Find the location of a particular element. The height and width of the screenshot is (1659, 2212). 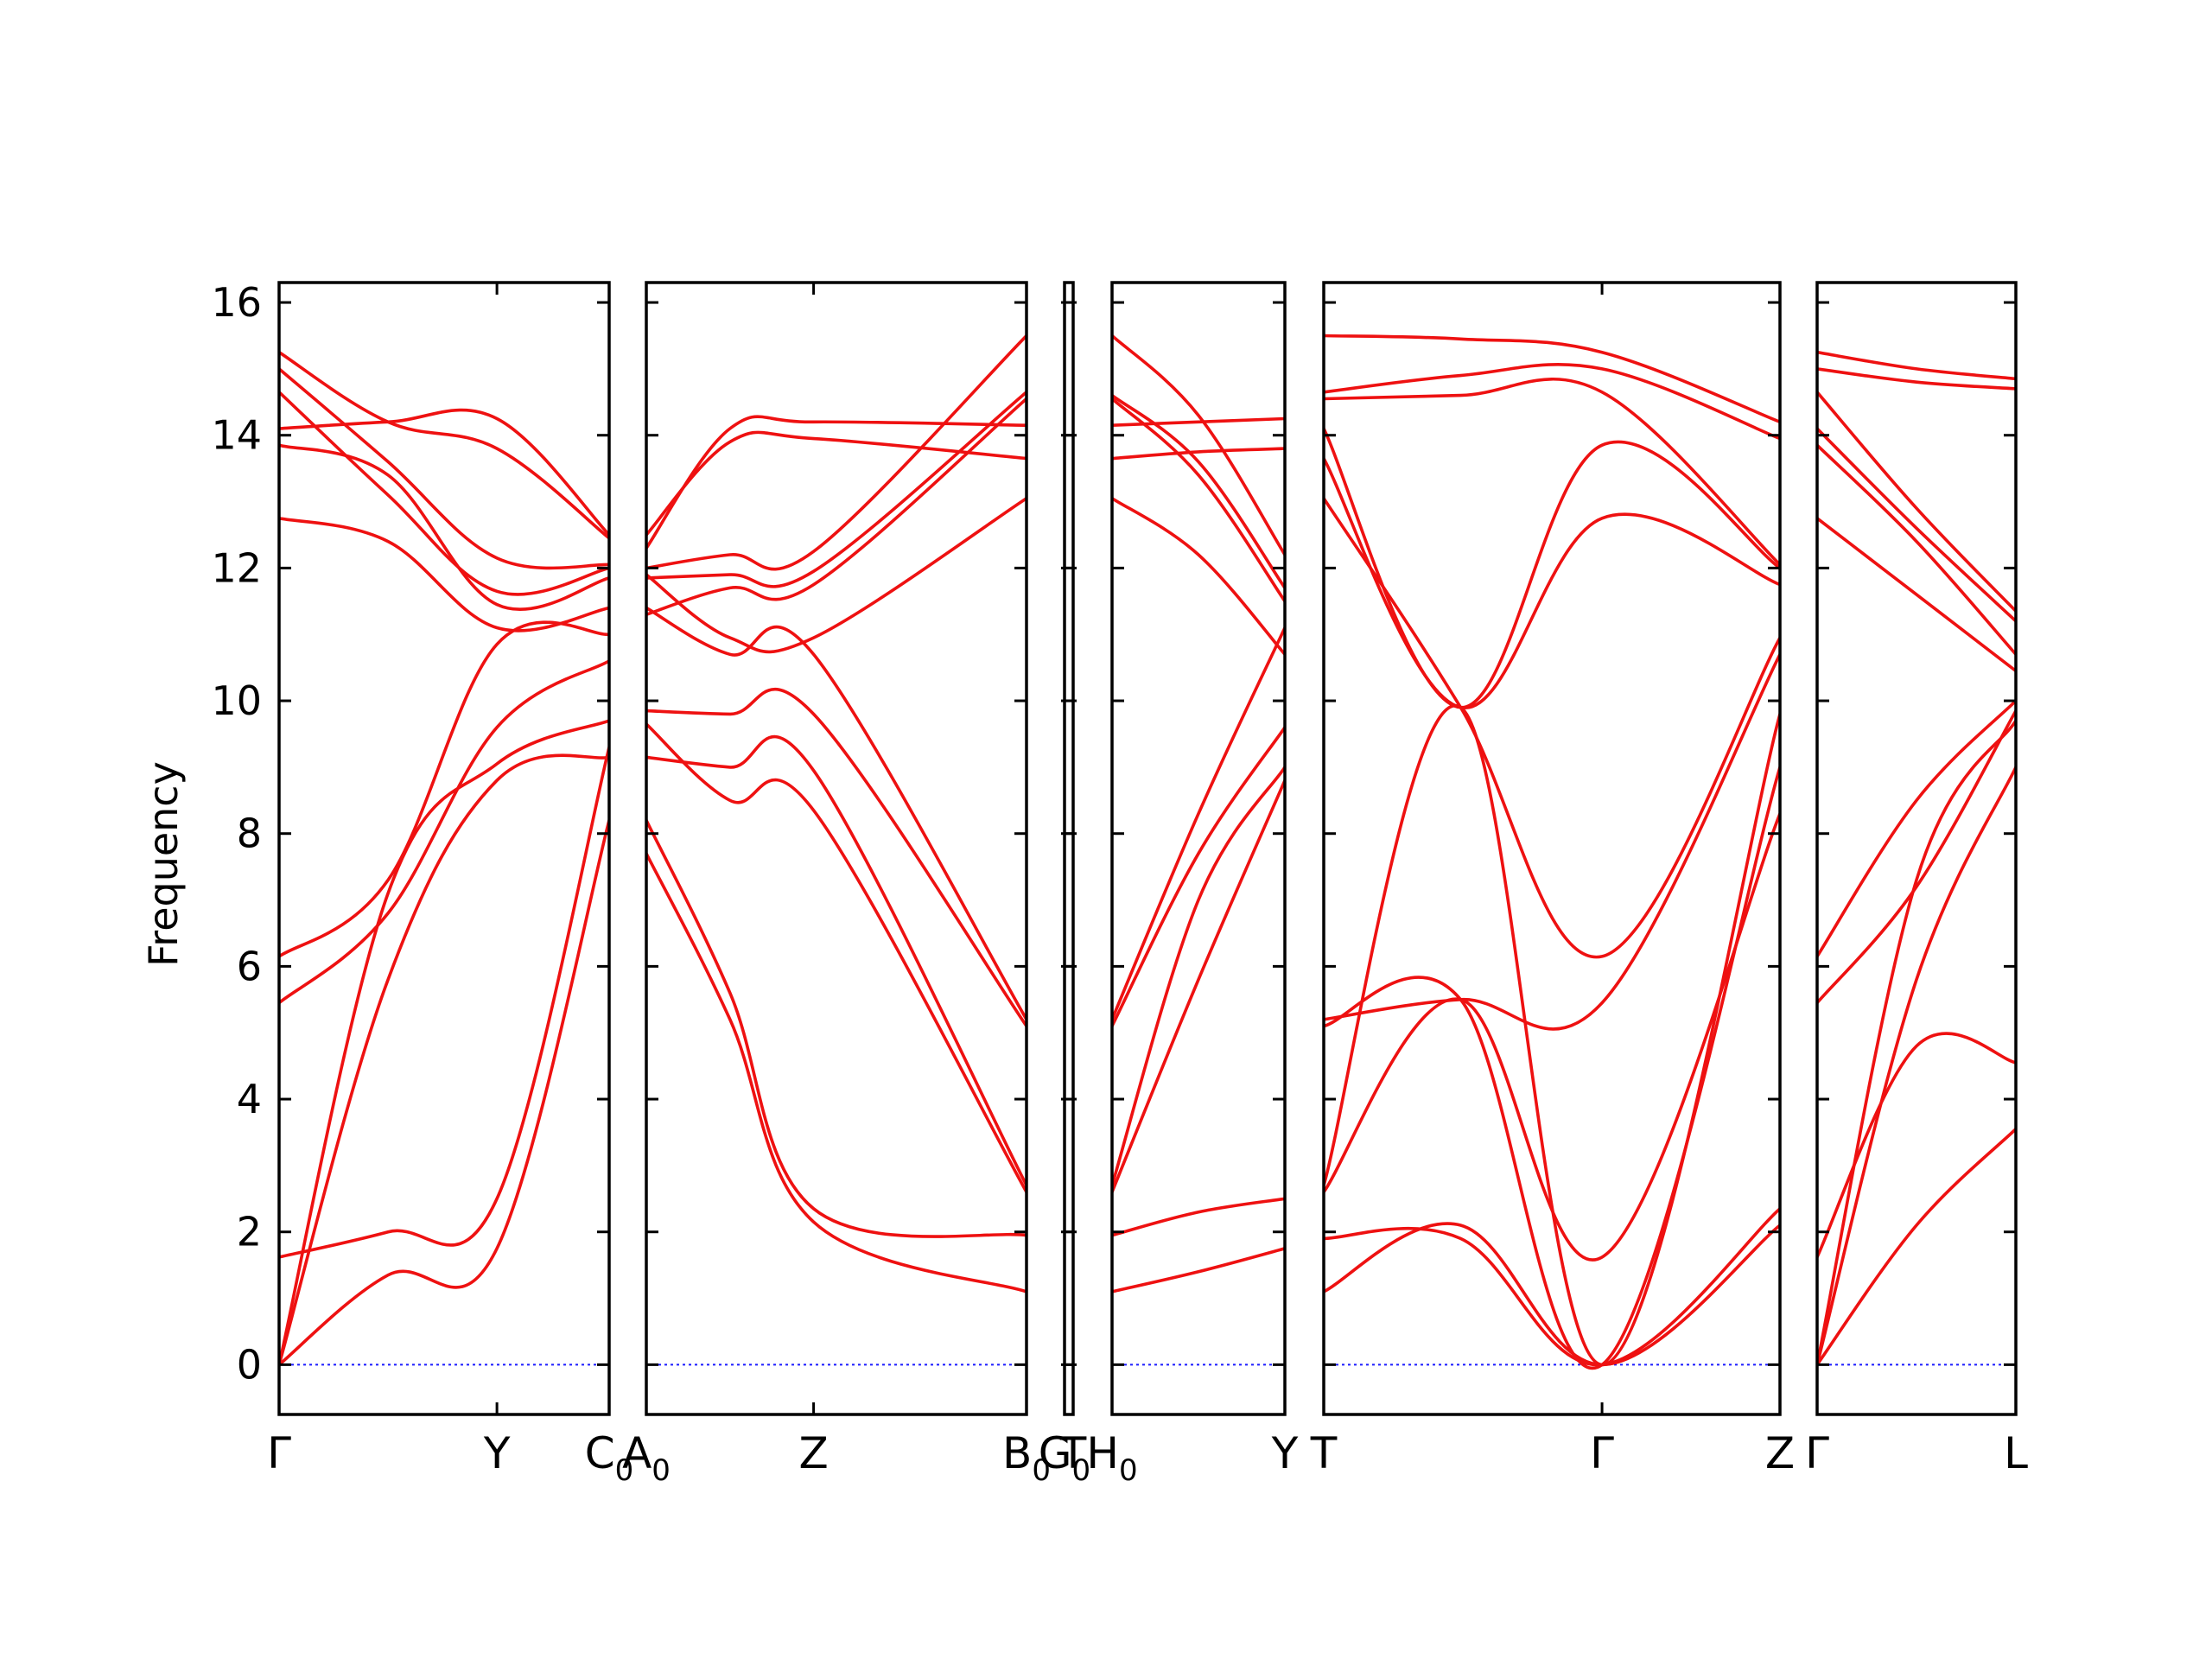

panel-g0-thin: G0T is located at coordinates (1064, 884).